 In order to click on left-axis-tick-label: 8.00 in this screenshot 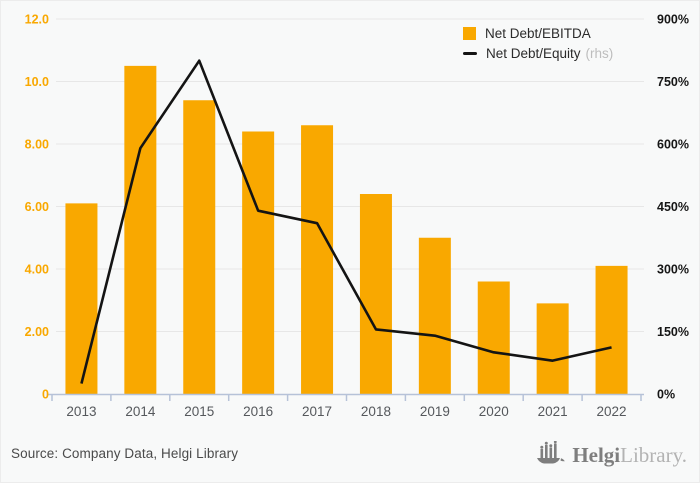, I will do `click(37, 145)`.